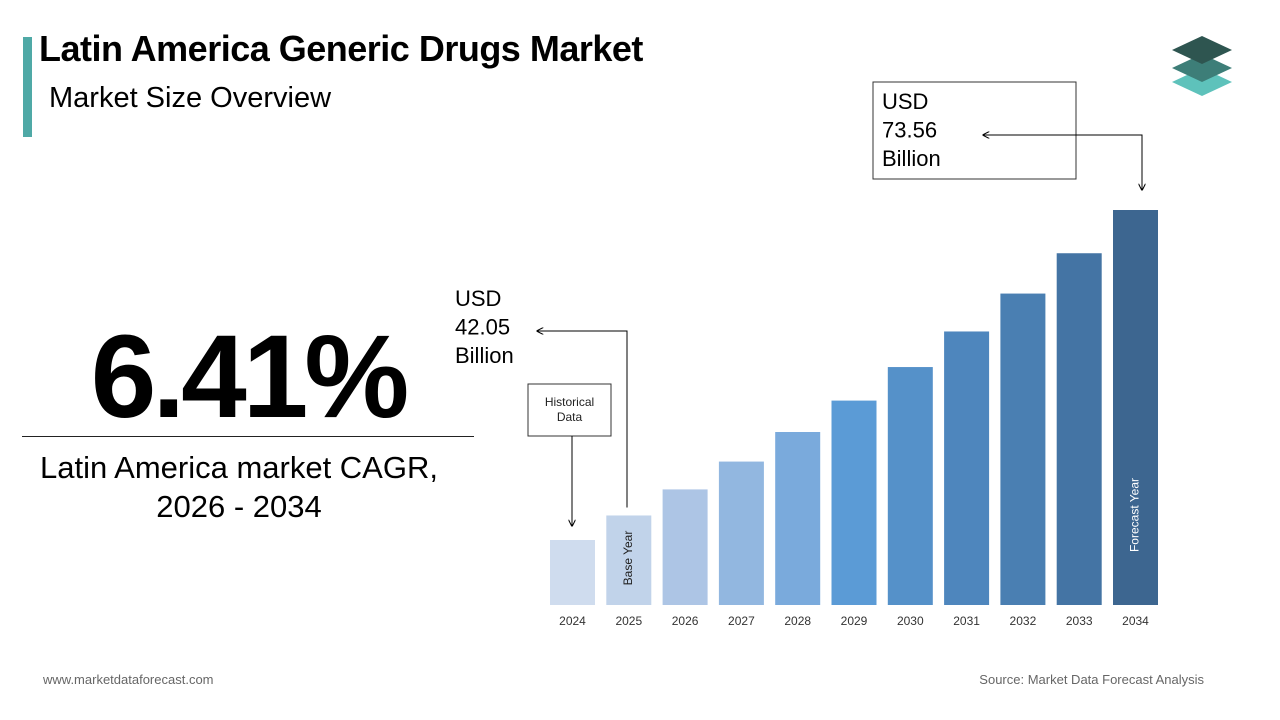 This screenshot has width=1280, height=720. What do you see at coordinates (248, 436) in the screenshot?
I see `cagr-divider` at bounding box center [248, 436].